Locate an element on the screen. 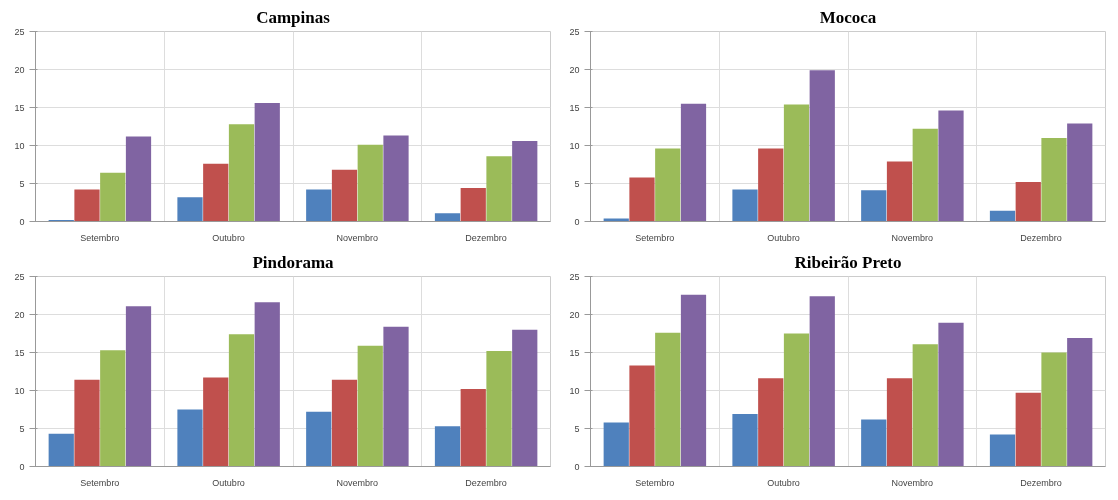  chart-title: Mococa is located at coordinates (848, 17).